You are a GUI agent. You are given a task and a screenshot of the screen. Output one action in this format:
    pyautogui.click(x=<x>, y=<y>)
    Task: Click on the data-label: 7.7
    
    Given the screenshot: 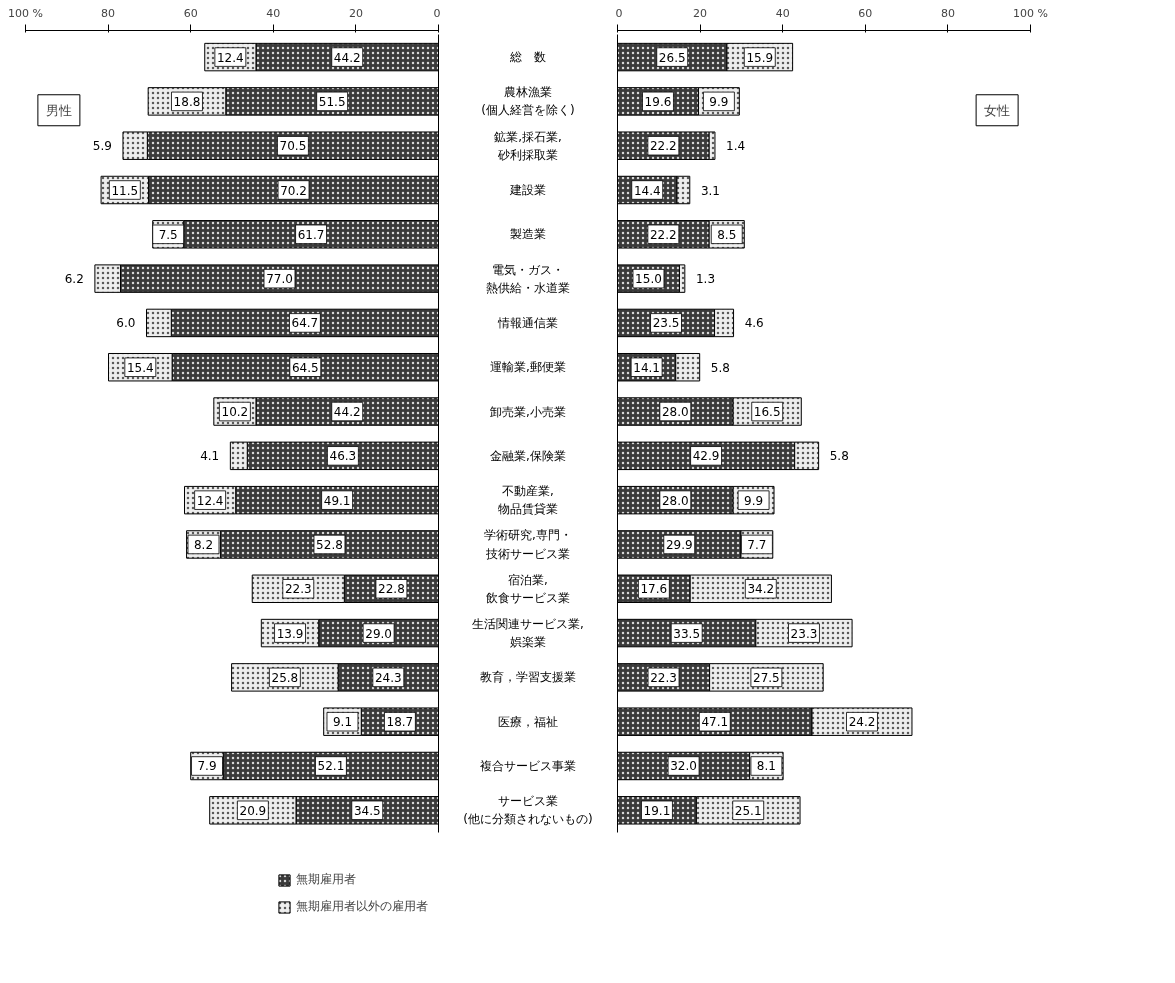 What is the action you would take?
    pyautogui.click(x=757, y=544)
    